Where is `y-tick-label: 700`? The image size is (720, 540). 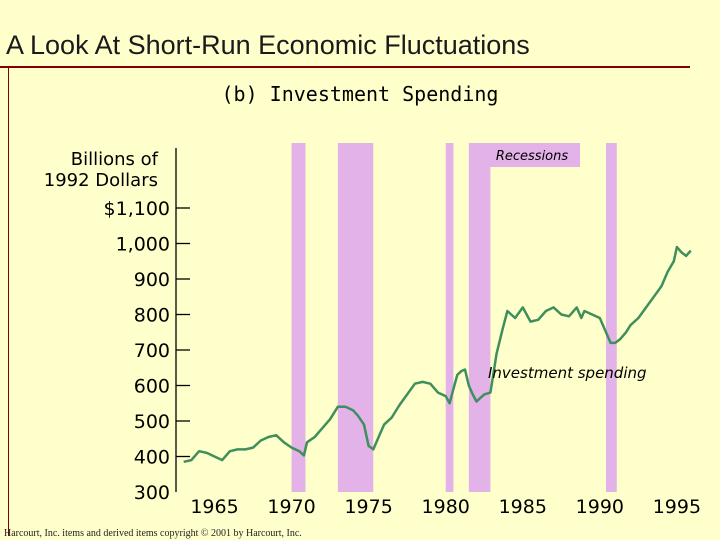
y-tick-label: 700 is located at coordinates (152, 351).